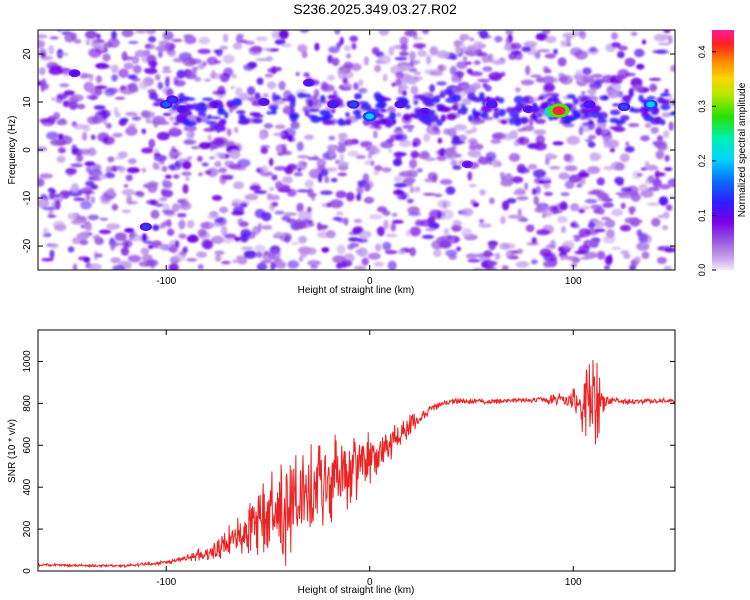 The height and width of the screenshot is (600, 750). I want to click on snr-x-axis-label: Height of straight line (km), so click(356, 590).